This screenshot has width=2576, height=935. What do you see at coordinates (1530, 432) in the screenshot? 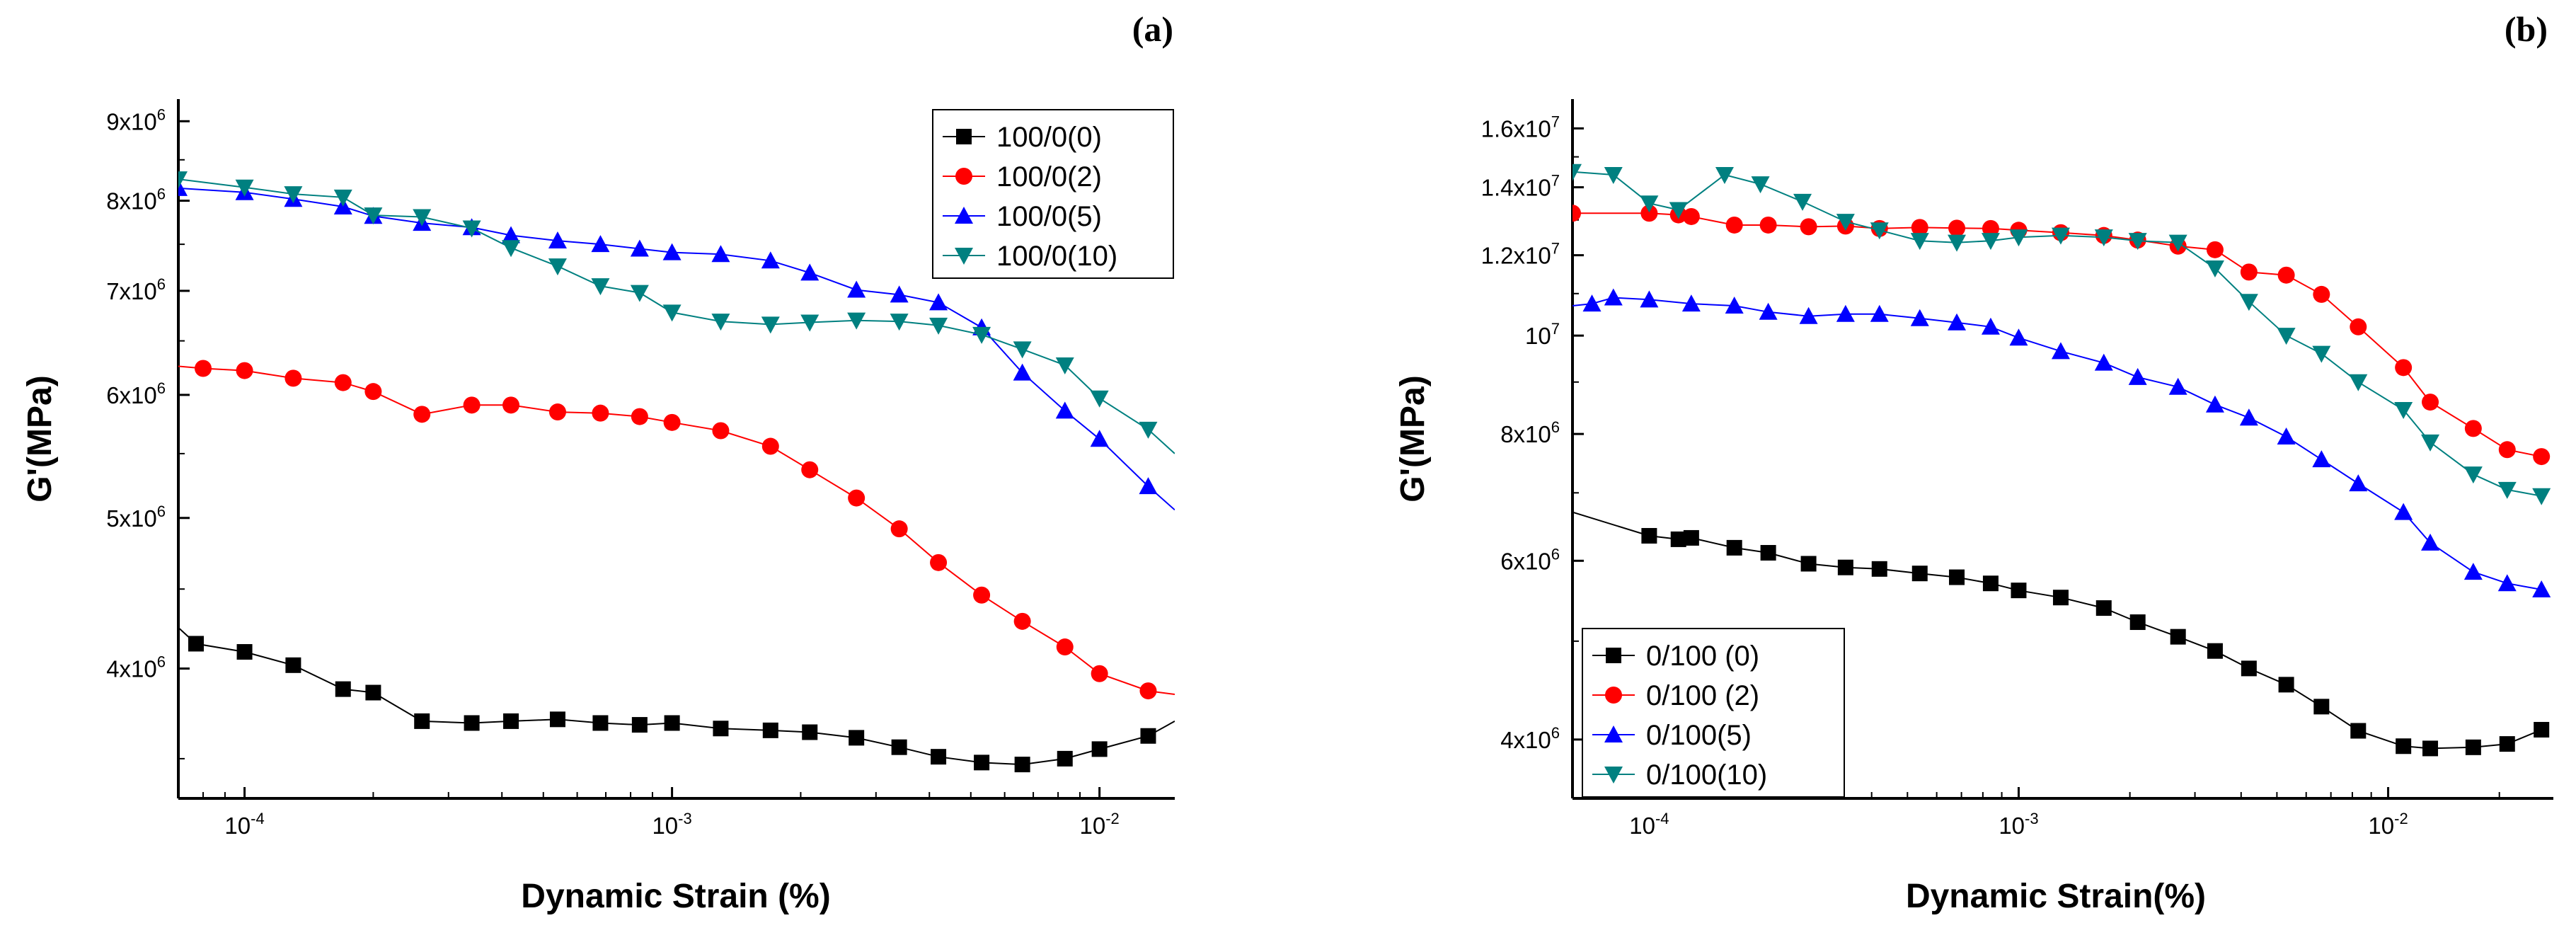
I see `y-tick-label: 8x10⁶` at bounding box center [1530, 432].